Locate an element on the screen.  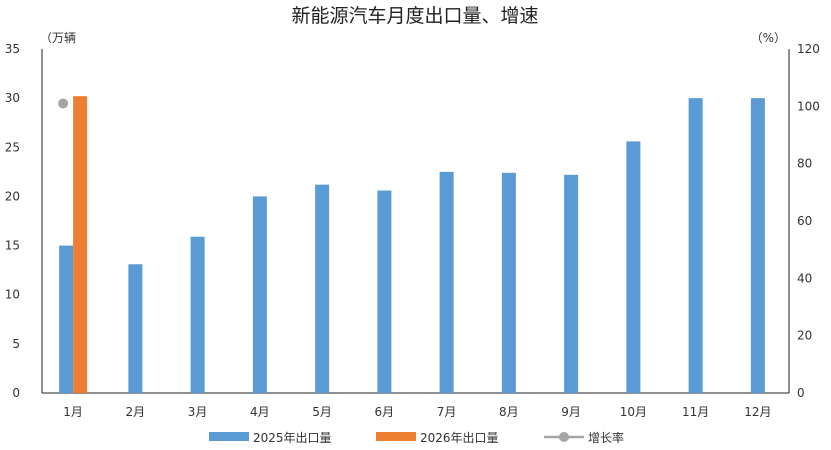
x-tick-label: 6月 is located at coordinates (385, 412).